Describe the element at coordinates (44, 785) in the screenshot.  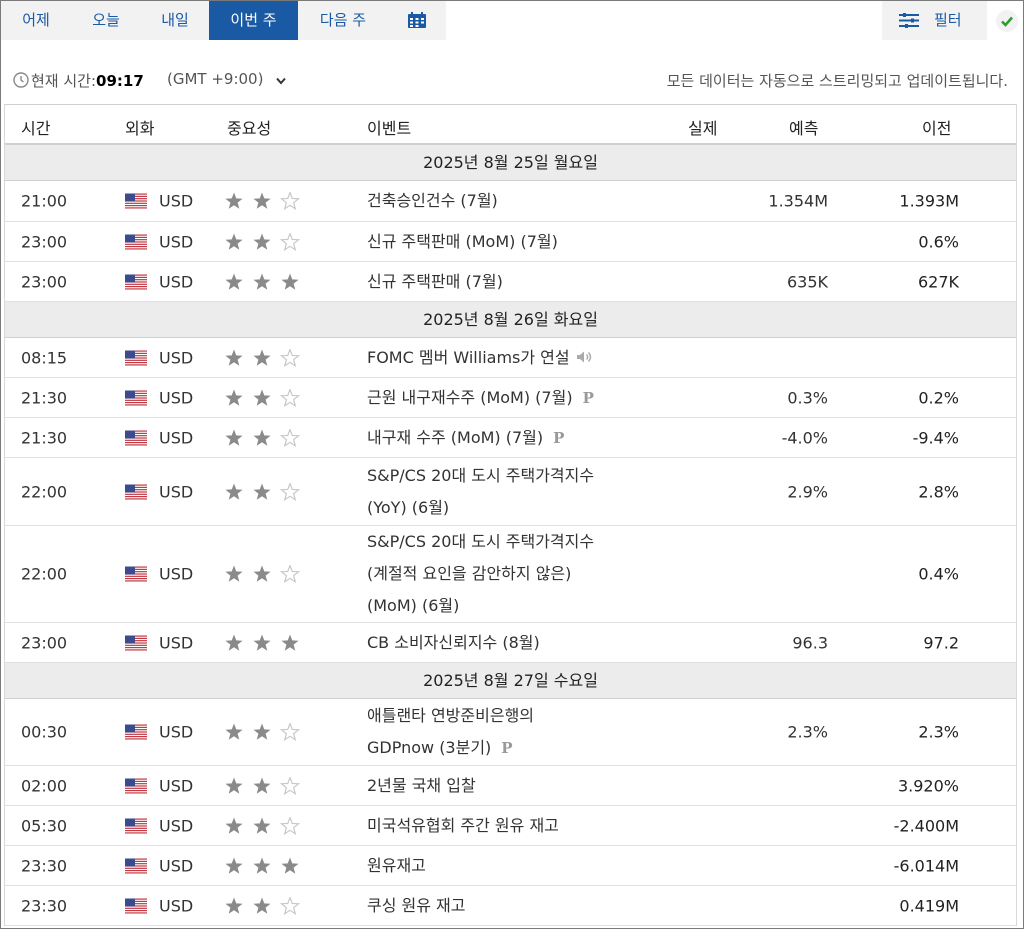
I see `event-time: 02:00` at that location.